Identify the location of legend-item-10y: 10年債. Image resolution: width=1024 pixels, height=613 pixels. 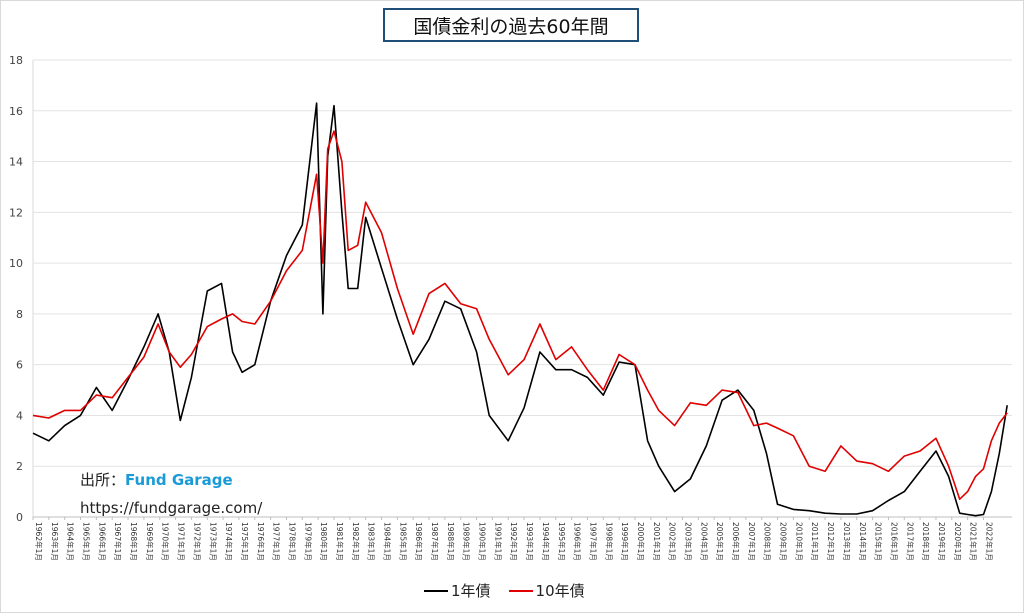
(546, 590).